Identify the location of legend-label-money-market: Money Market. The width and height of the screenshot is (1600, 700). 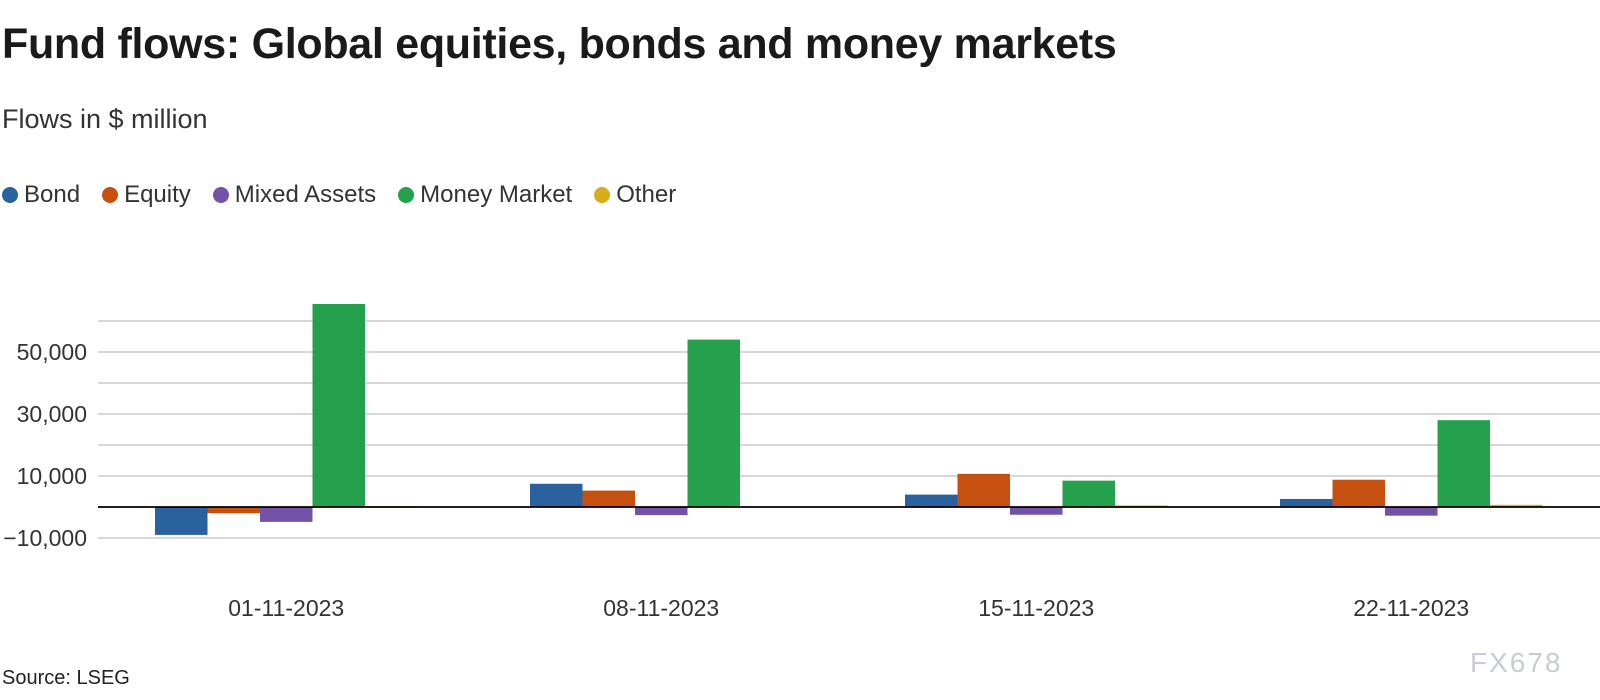
(496, 194).